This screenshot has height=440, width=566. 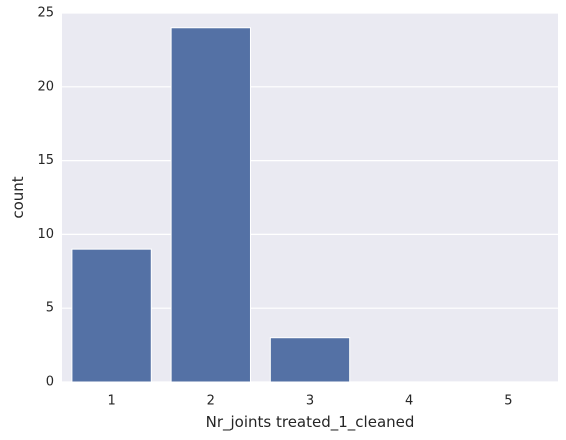 What do you see at coordinates (45, 160) in the screenshot?
I see `y-tick-label: 15` at bounding box center [45, 160].